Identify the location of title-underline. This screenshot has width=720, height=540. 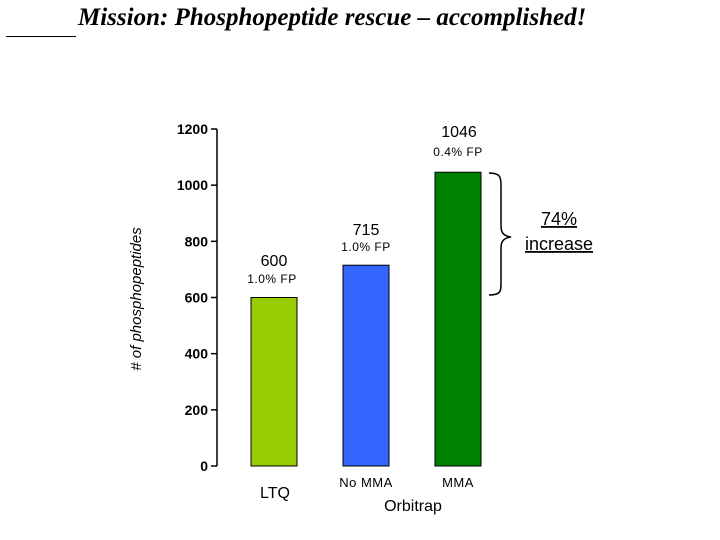
(41, 36).